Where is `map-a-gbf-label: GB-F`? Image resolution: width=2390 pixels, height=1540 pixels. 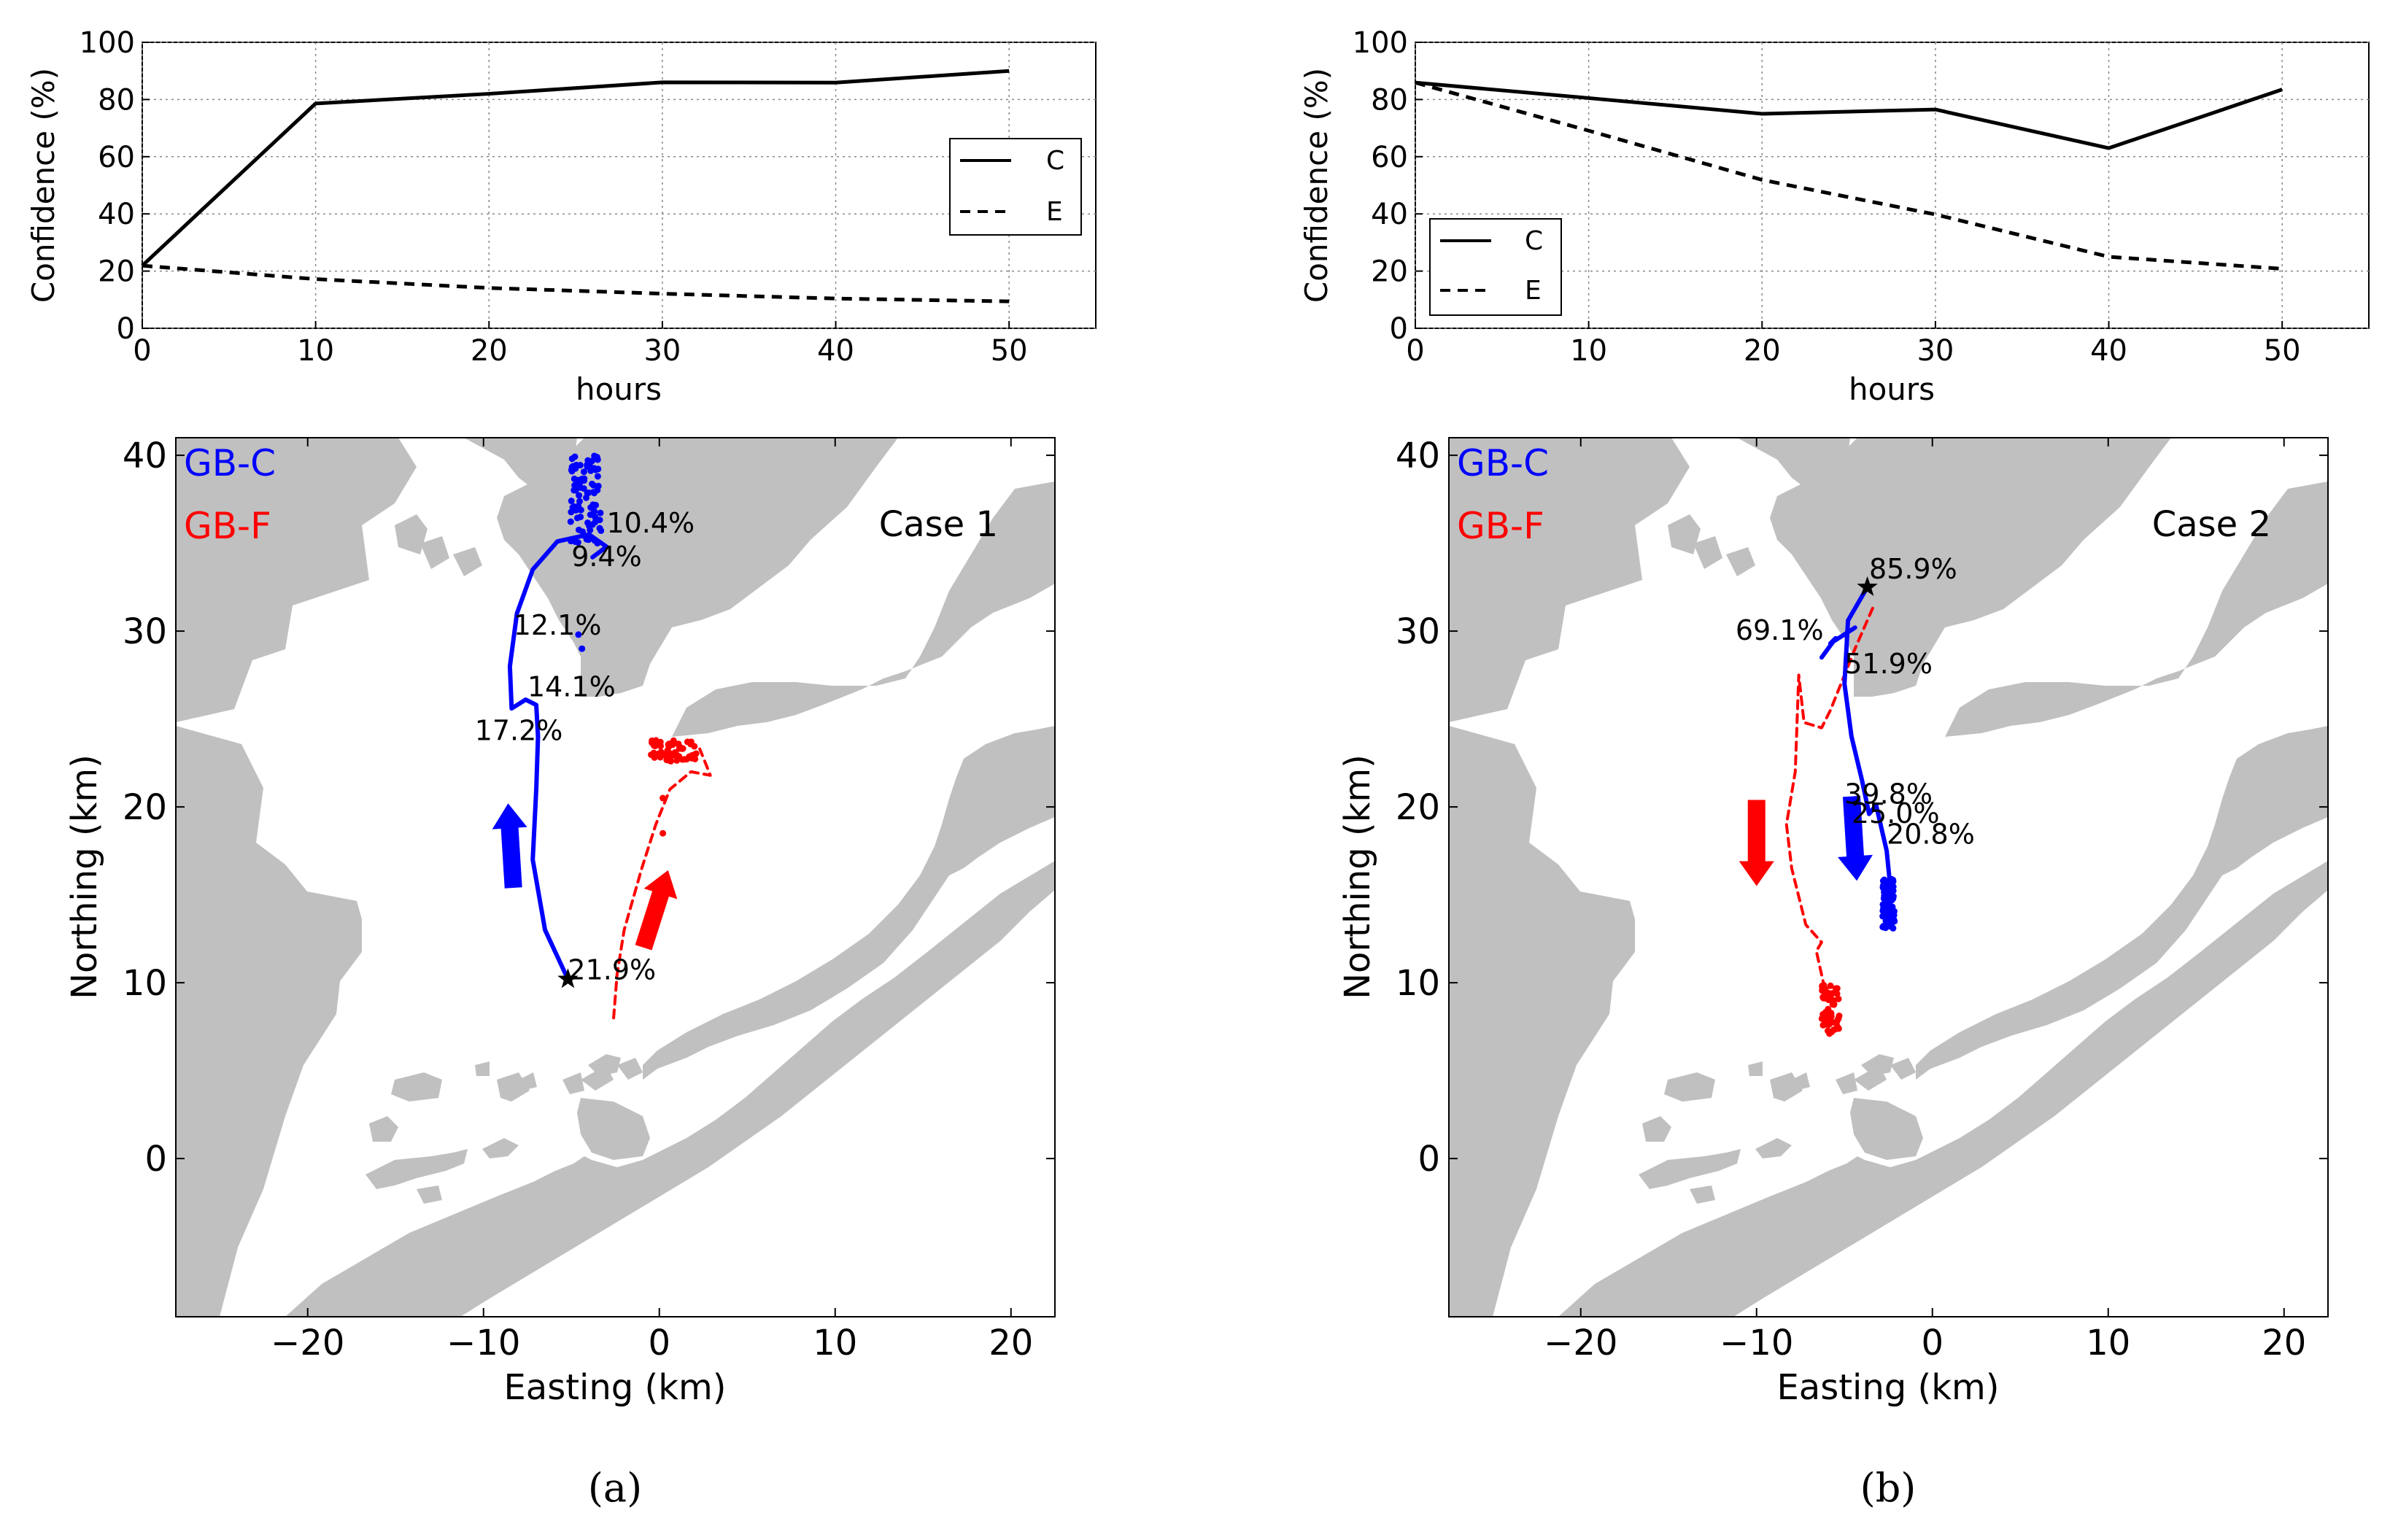
map-a-gbf-label: GB-F is located at coordinates (227, 526).